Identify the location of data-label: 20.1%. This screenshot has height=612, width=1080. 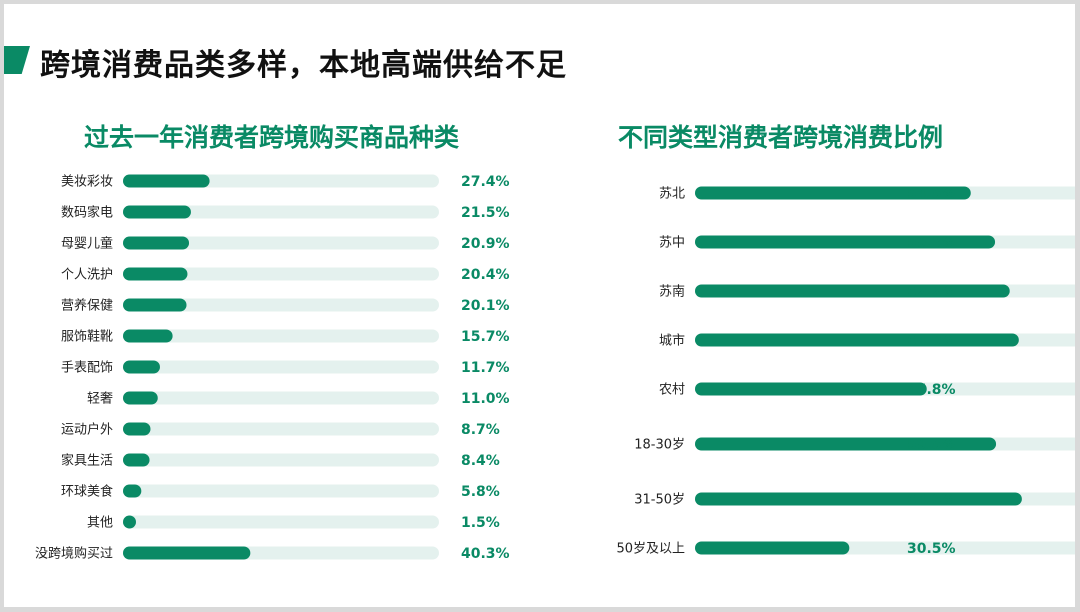
(485, 306).